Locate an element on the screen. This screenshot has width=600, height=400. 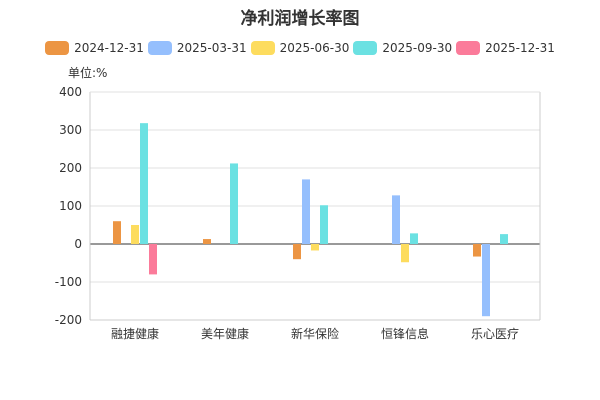
y-tick-label: -200 is located at coordinates (68, 320).